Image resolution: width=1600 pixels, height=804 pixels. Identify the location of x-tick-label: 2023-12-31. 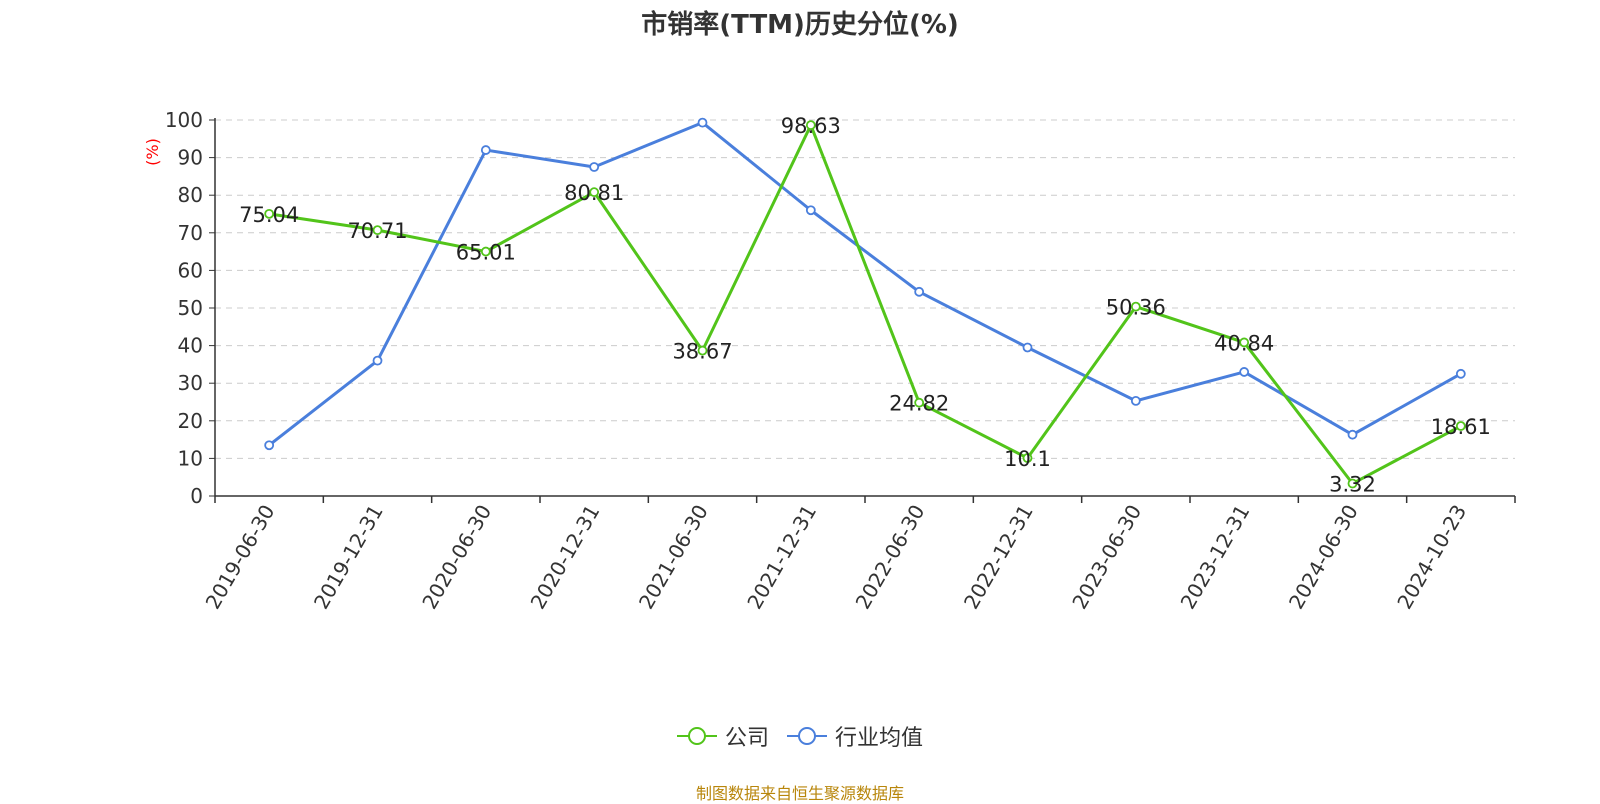
(1215, 557).